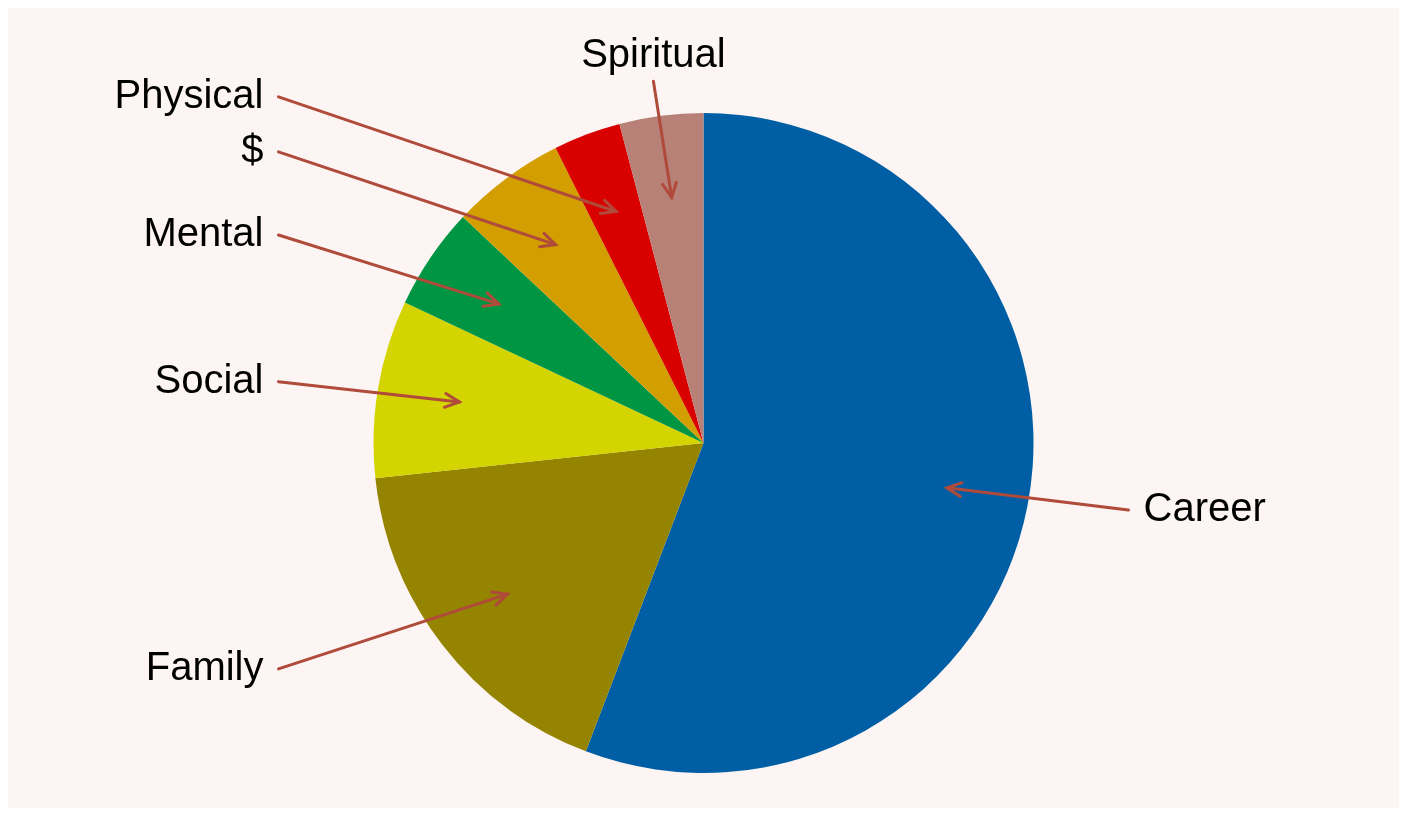 The width and height of the screenshot is (1407, 815). Describe the element at coordinates (189, 93) in the screenshot. I see `slice-label: Physical` at that location.